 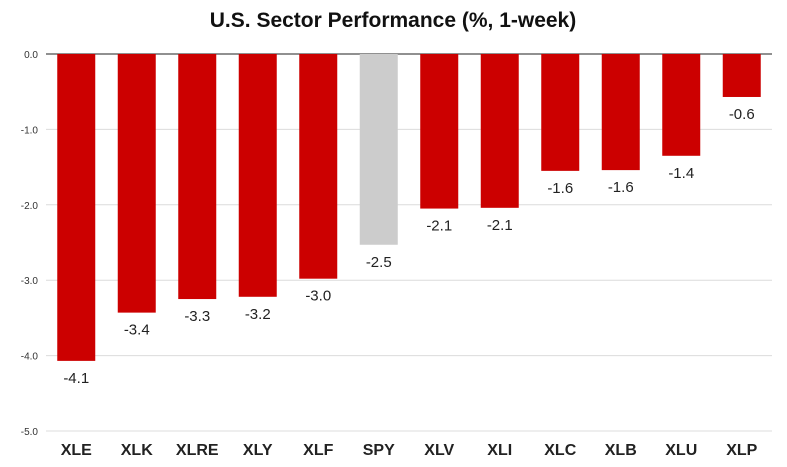 What do you see at coordinates (30, 244) in the screenshot?
I see `y-axis-ticks: 0.0 -1.0 -2.0 -3.0 -4.0 -5.0` at bounding box center [30, 244].